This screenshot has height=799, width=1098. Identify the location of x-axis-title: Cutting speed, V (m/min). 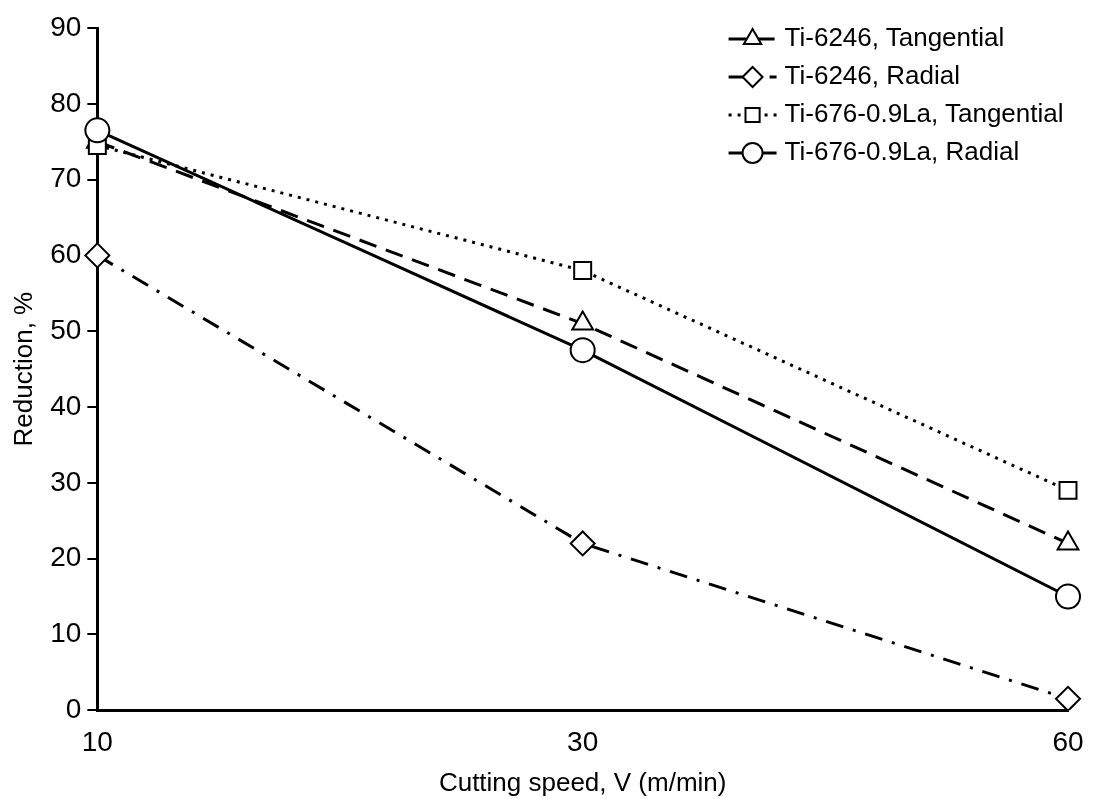
(582, 781).